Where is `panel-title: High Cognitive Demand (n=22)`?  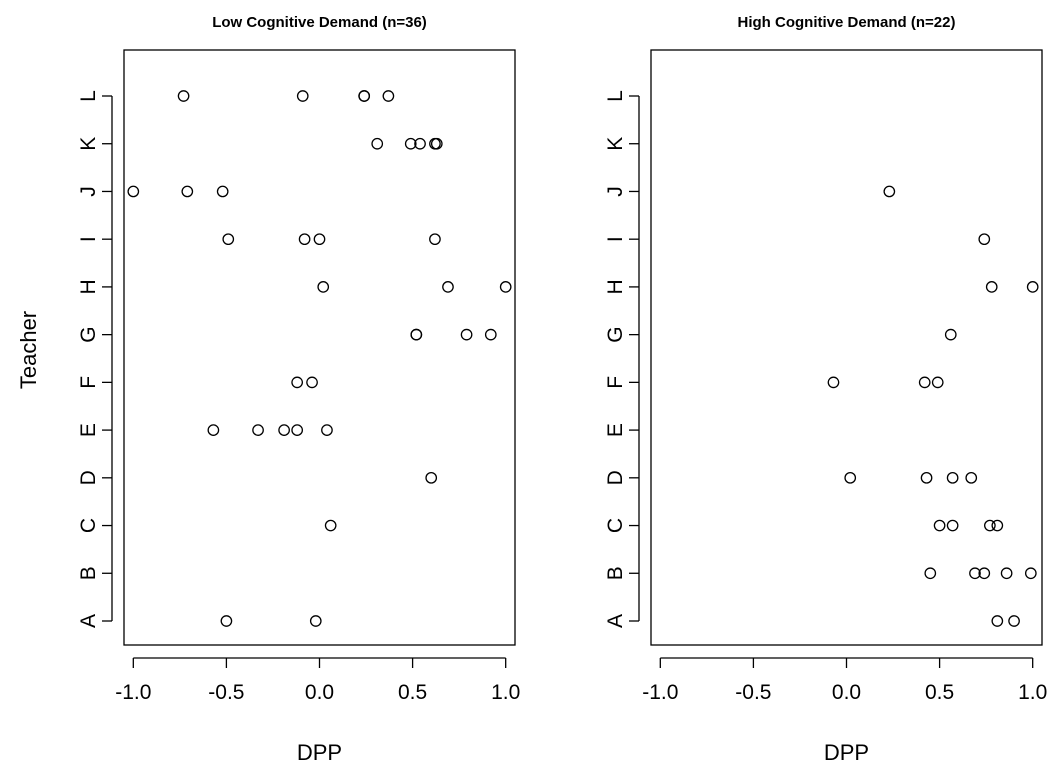
panel-title: High Cognitive Demand (n=22) is located at coordinates (847, 22).